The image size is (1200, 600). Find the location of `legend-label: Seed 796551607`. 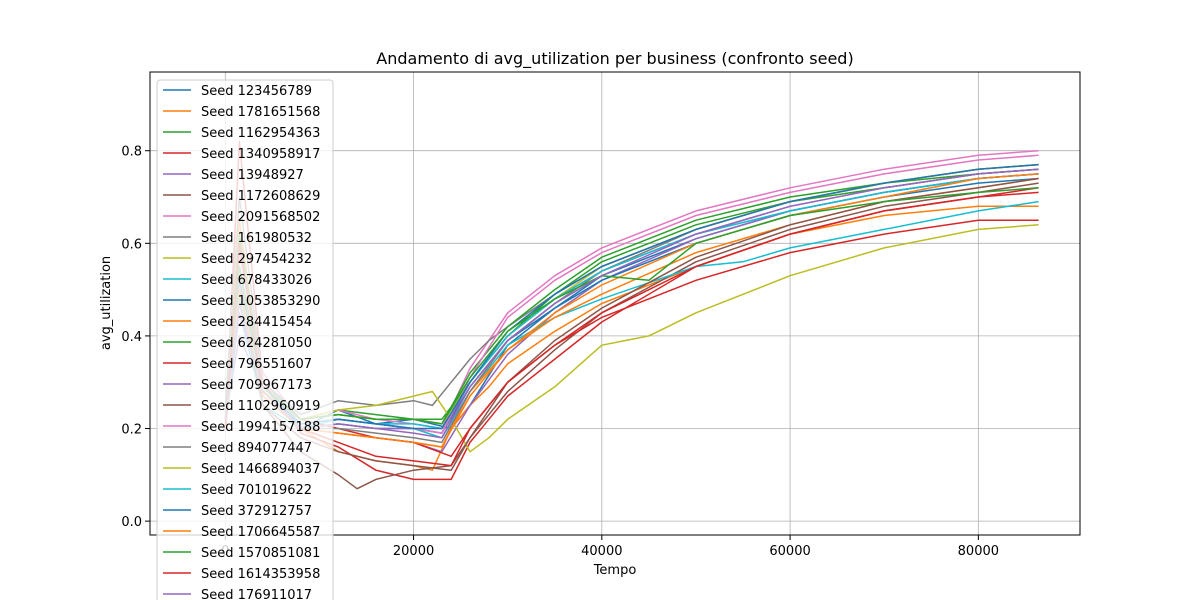

legend-label: Seed 796551607 is located at coordinates (256, 364).